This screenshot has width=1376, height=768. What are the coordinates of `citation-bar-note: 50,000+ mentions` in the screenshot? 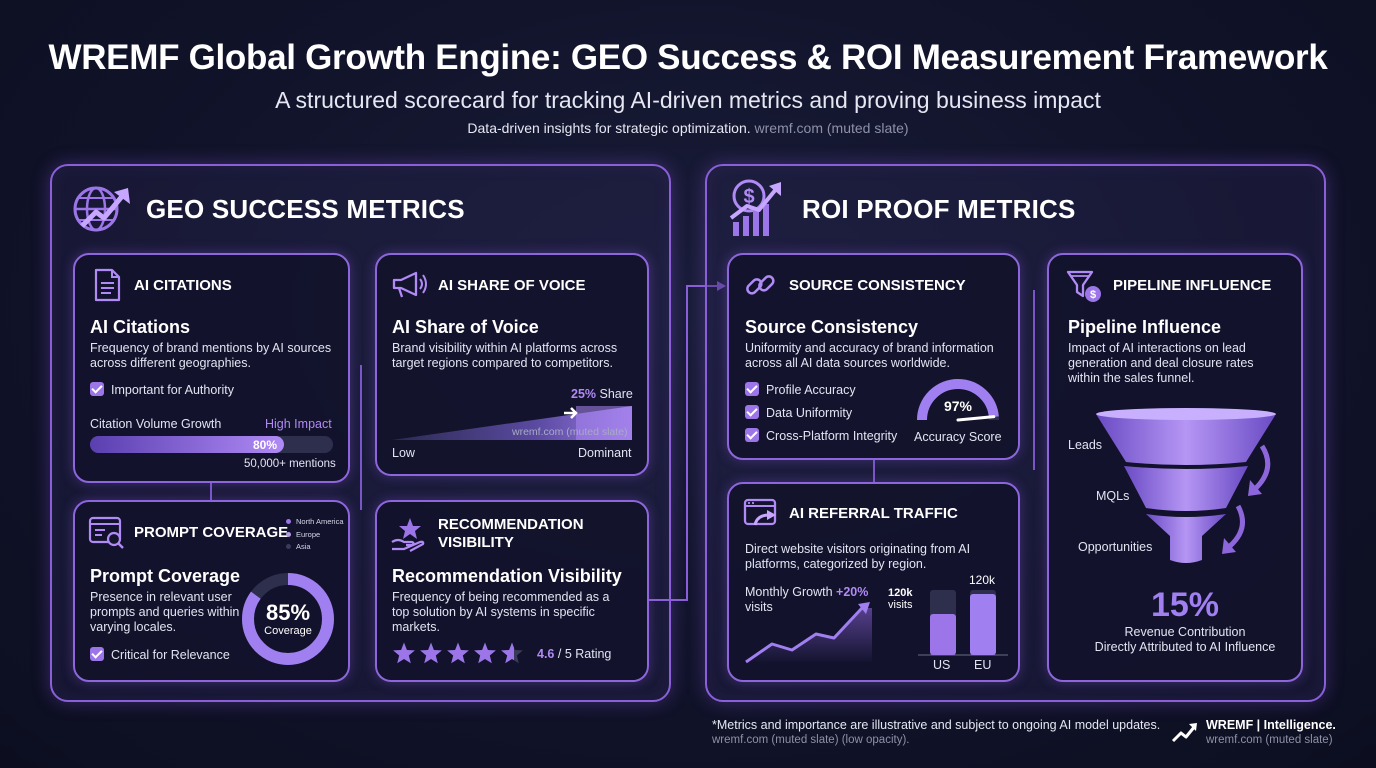 It's located at (290, 464).